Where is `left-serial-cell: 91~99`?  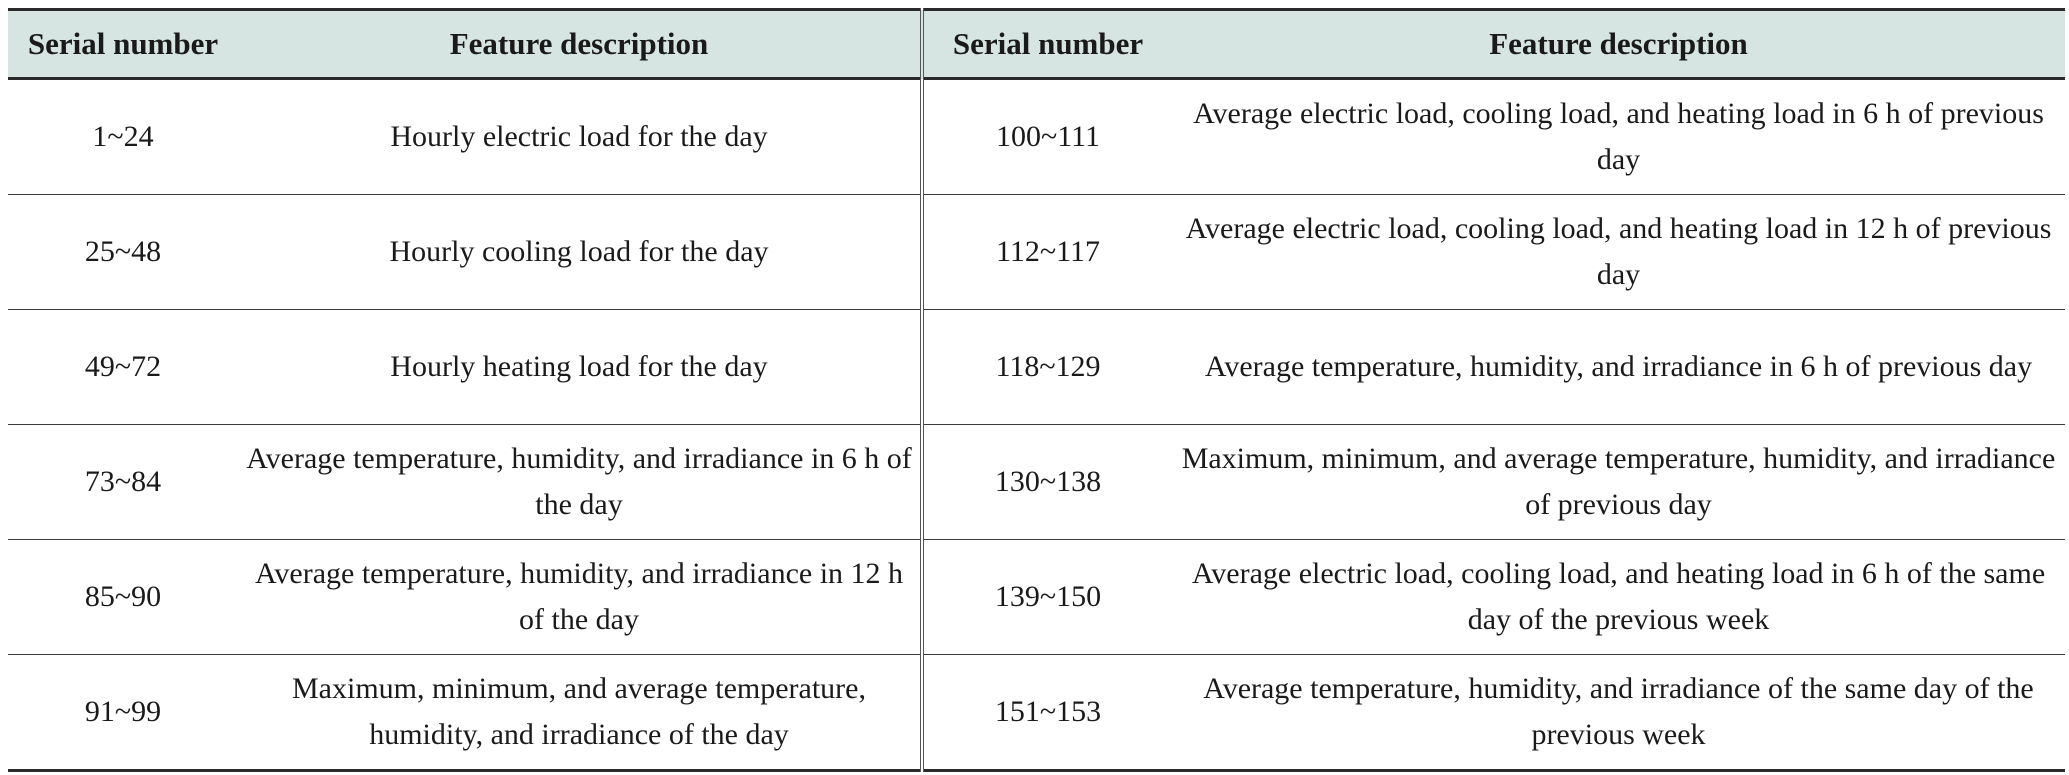 left-serial-cell: 91~99 is located at coordinates (123, 713).